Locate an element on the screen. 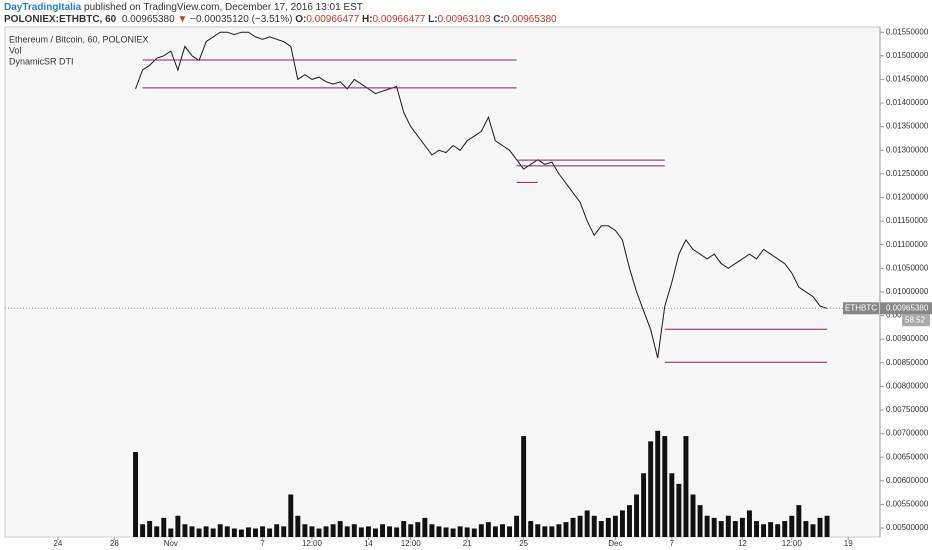 The image size is (932, 550). symbol: POLONIEX:ETHBTC, 60 is located at coordinates (60, 19).